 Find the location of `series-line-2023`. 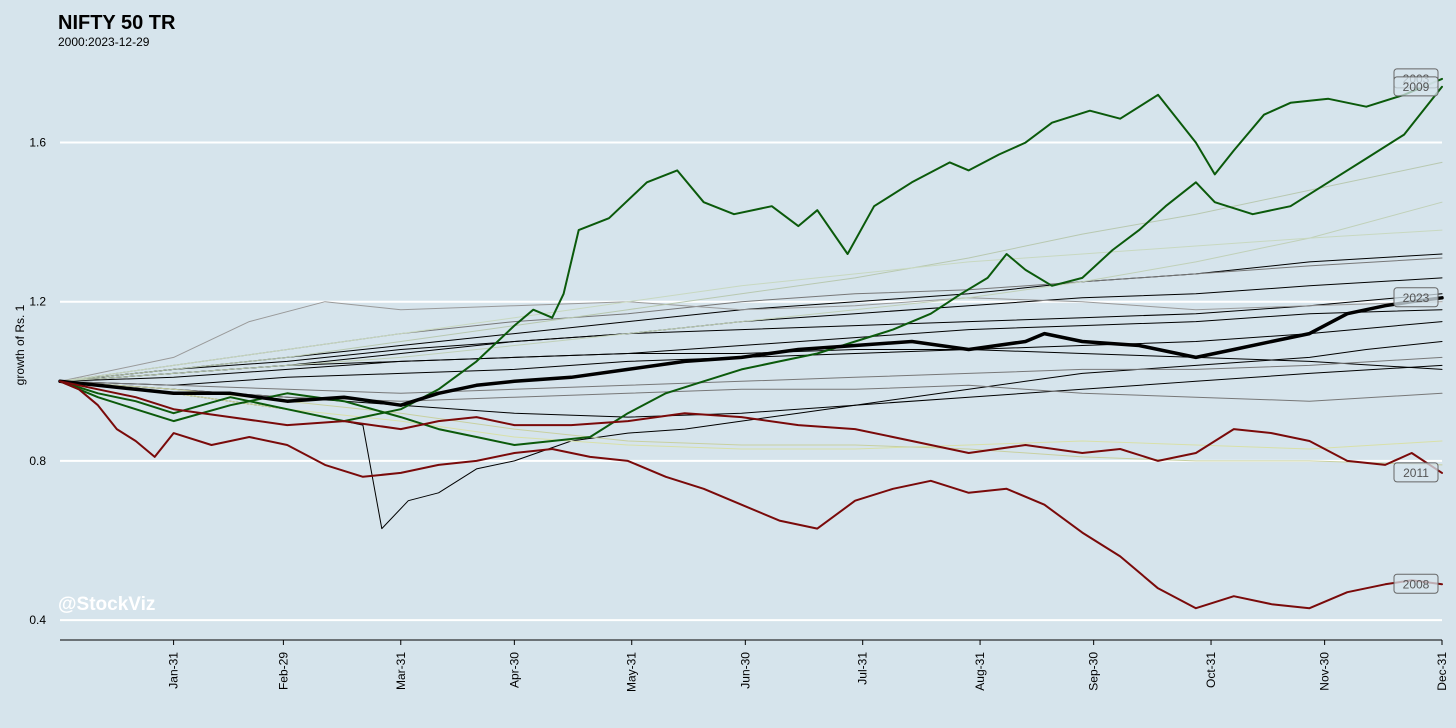

series-line-2023 is located at coordinates (751, 351).